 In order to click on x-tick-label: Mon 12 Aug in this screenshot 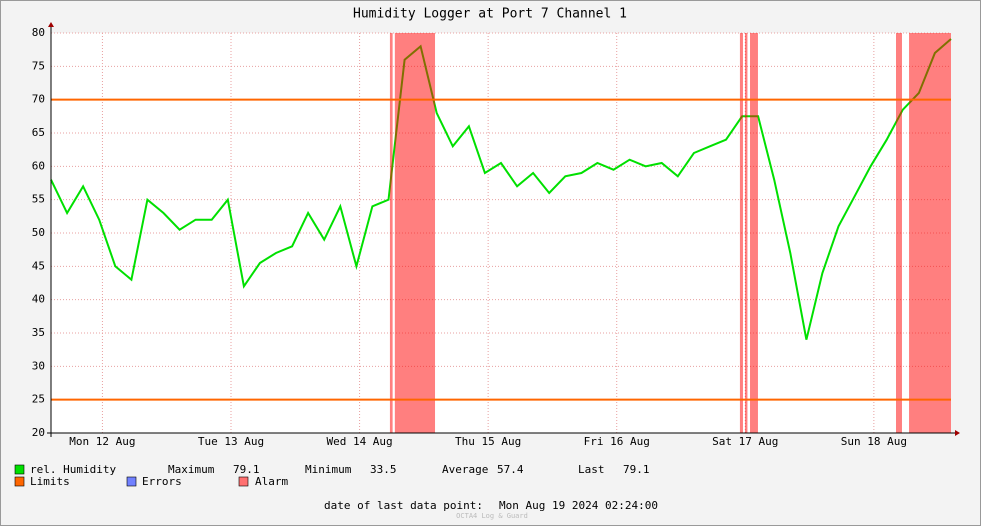, I will do `click(102, 441)`.